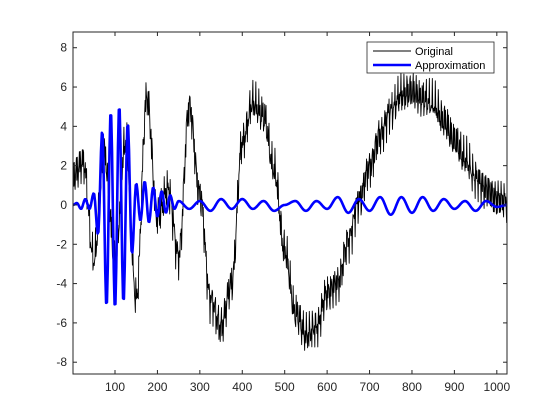  I want to click on y-tick-label: 6, so click(63, 87).